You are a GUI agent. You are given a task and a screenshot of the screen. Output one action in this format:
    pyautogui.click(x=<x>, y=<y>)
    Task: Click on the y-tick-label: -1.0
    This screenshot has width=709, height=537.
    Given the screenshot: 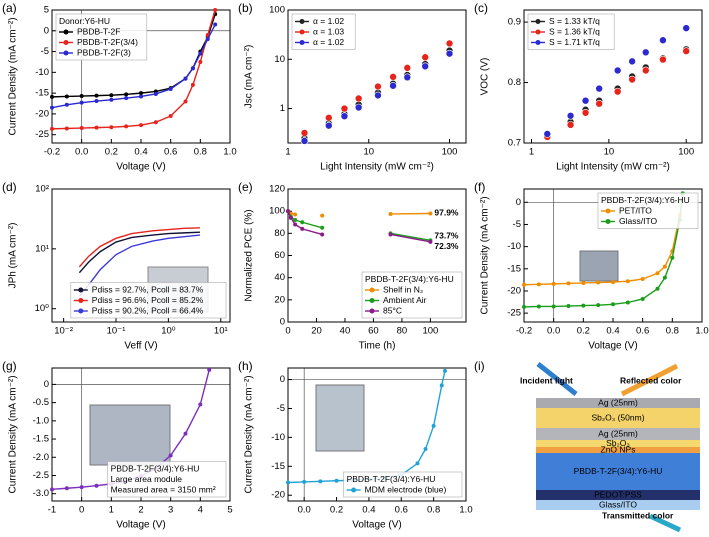 What is the action you would take?
    pyautogui.click(x=41, y=420)
    